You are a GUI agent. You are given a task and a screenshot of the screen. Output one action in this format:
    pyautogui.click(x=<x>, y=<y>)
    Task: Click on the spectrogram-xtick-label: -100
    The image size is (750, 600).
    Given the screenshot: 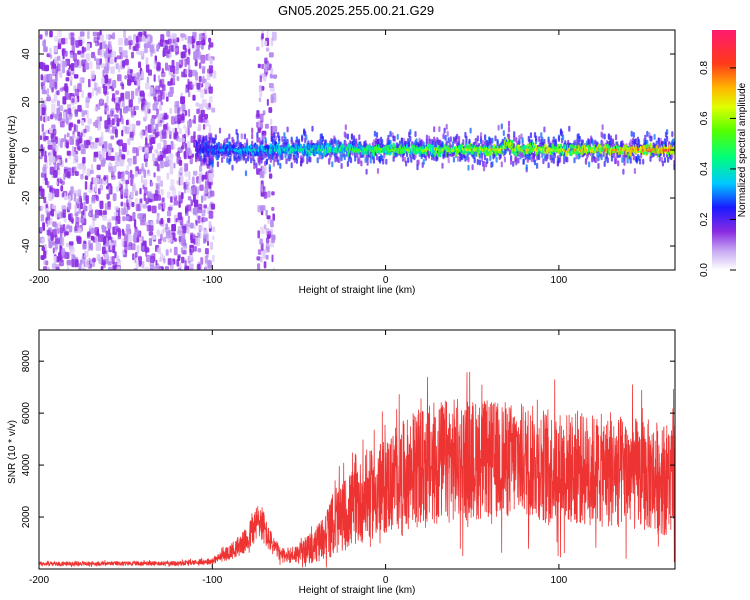 What is the action you would take?
    pyautogui.click(x=212, y=280)
    